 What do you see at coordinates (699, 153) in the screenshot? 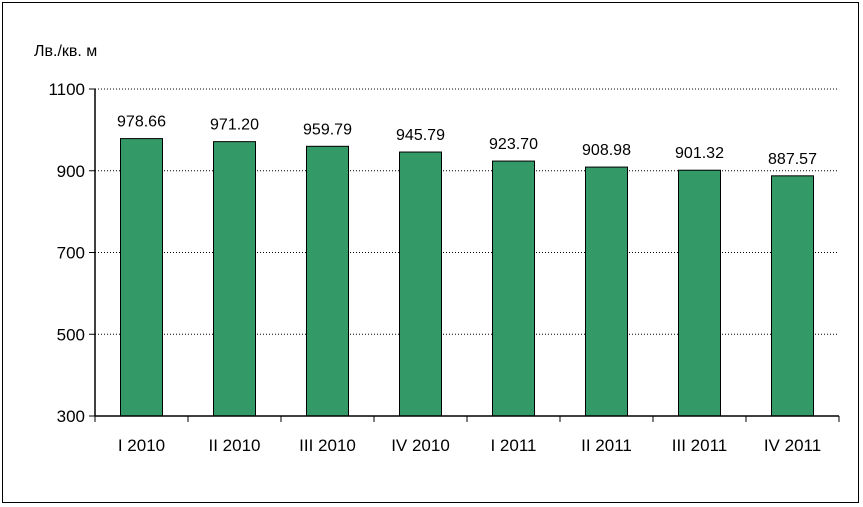
I see `data-label-7: 901.32` at bounding box center [699, 153].